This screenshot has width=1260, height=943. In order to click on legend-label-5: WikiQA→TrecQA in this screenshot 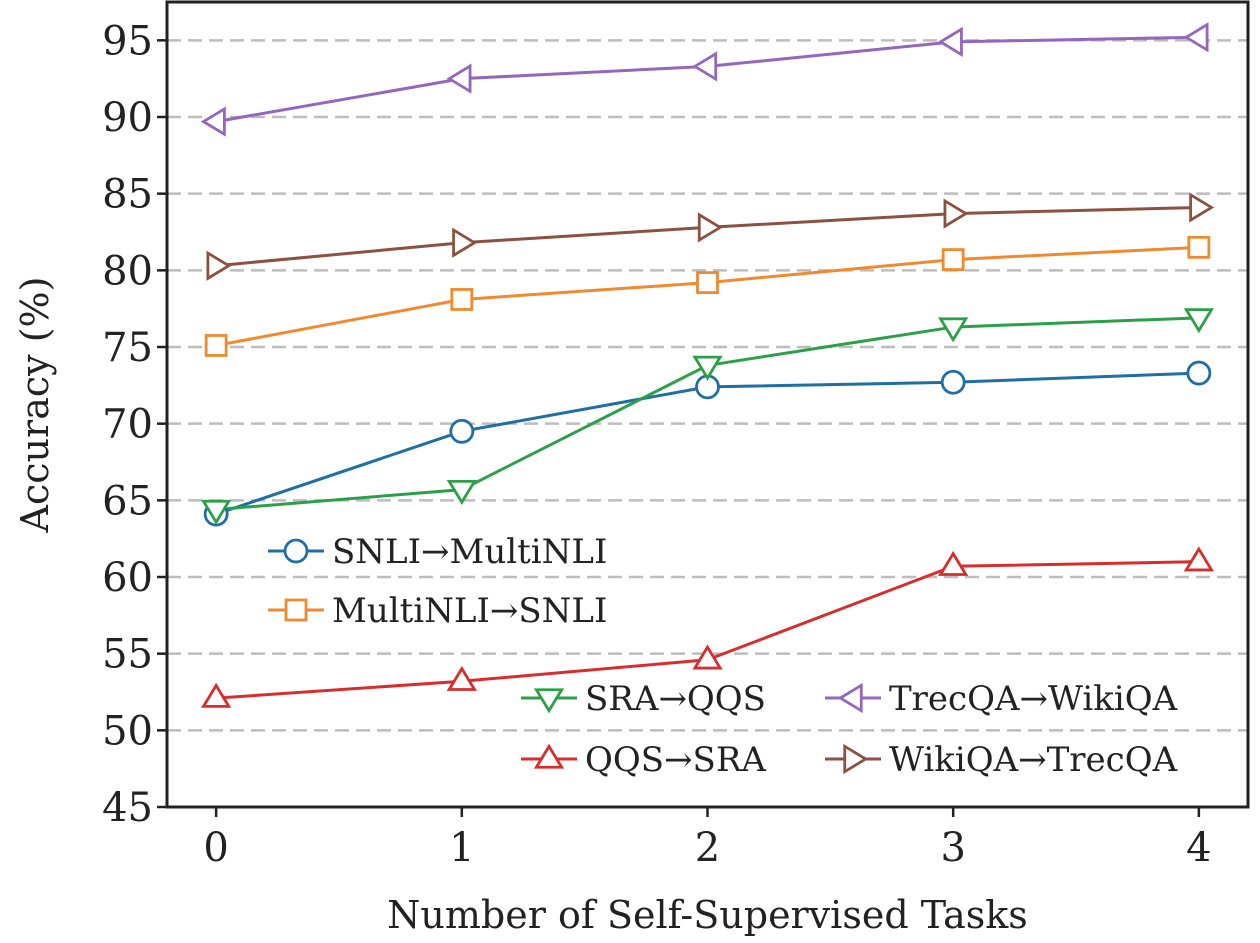, I will do `click(1033, 760)`.